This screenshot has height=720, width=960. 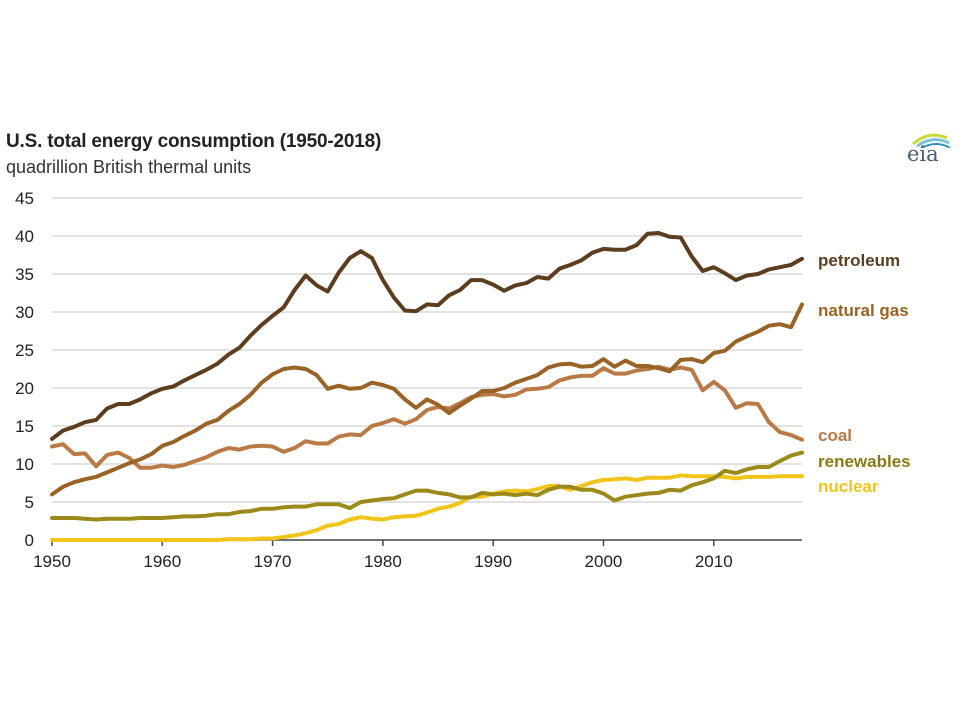 I want to click on y-tick-label: 20, so click(x=24, y=388).